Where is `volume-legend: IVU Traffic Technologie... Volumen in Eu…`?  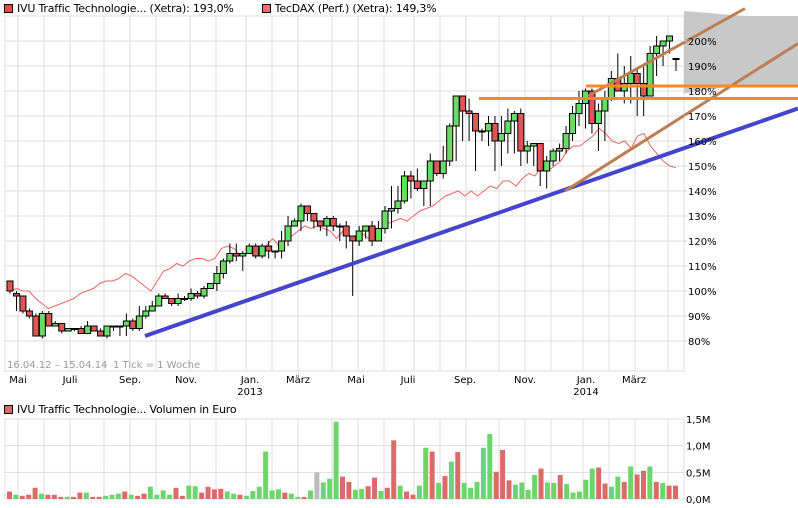
volume-legend: IVU Traffic Technologie... Volumen in Eu… is located at coordinates (120, 409).